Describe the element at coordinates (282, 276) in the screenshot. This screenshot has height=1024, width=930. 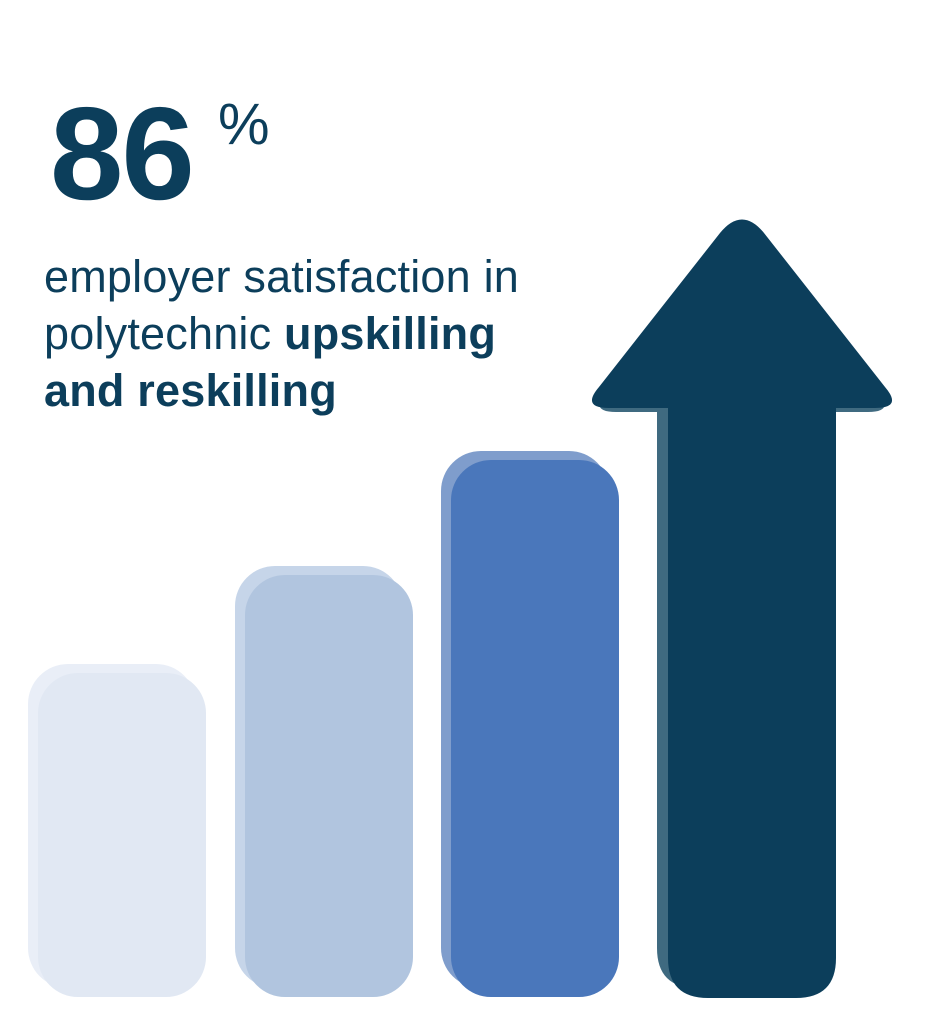
I see `caption-line-1: employer satisfaction in` at that location.